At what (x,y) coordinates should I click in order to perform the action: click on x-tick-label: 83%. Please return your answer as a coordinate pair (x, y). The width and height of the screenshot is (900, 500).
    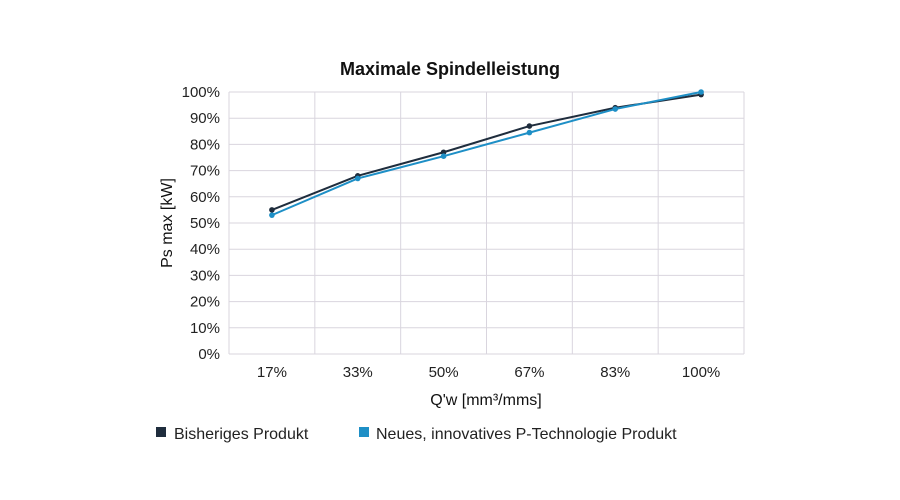
    Looking at the image, I should click on (615, 372).